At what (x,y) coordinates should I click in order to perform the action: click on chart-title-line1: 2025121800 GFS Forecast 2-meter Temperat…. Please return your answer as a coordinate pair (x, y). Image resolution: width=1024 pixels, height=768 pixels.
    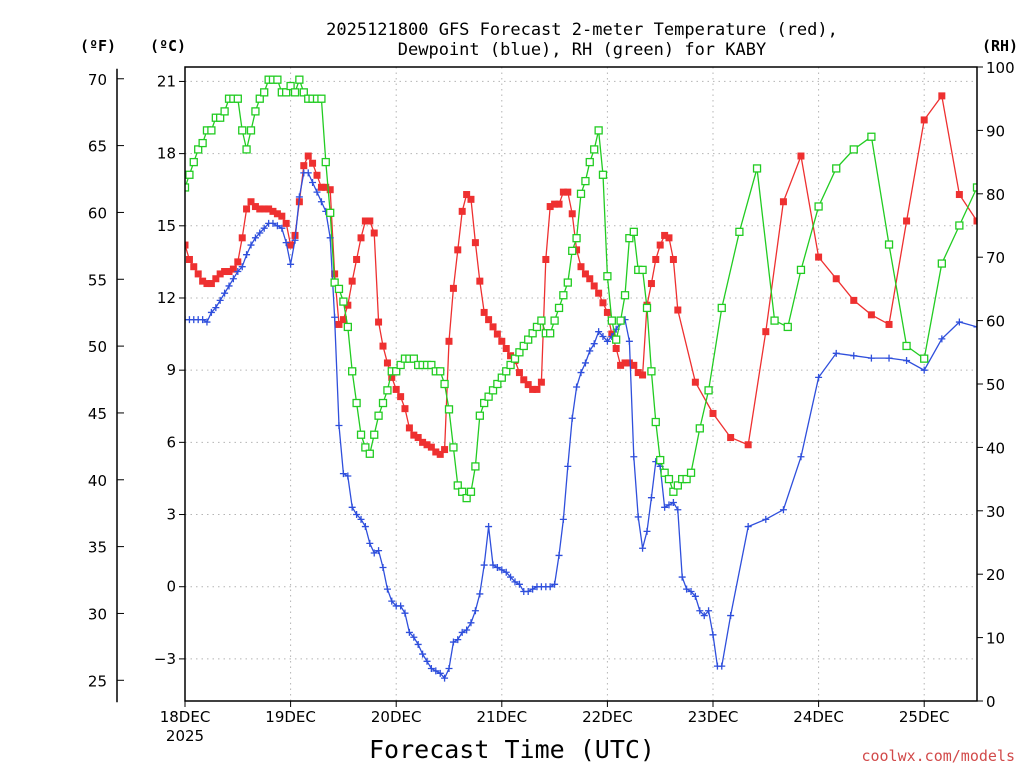
    Looking at the image, I should click on (582, 30).